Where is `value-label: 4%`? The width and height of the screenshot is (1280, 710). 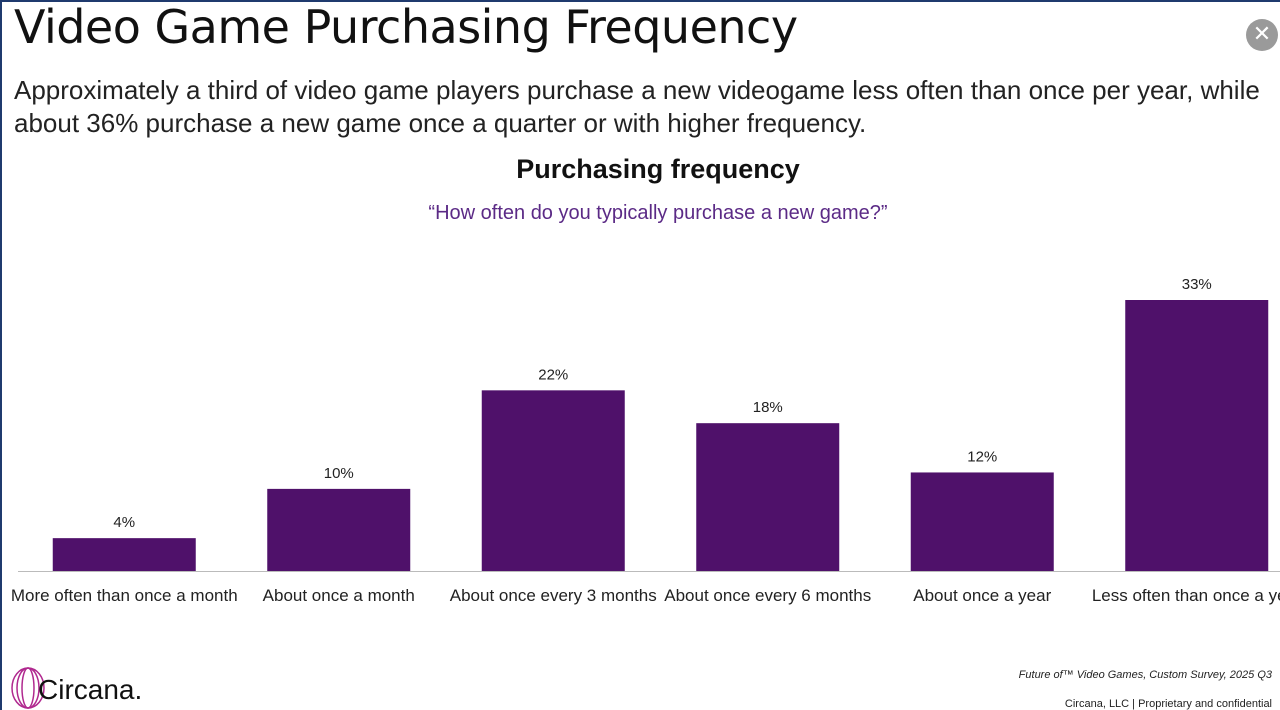 value-label: 4% is located at coordinates (124, 522).